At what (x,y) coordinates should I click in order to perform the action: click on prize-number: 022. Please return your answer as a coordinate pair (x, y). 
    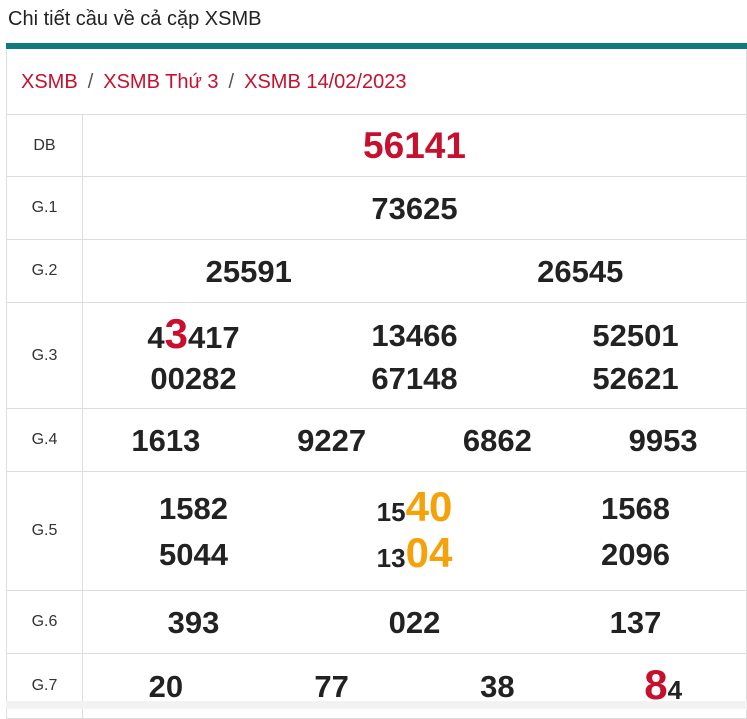
    Looking at the image, I should click on (414, 622).